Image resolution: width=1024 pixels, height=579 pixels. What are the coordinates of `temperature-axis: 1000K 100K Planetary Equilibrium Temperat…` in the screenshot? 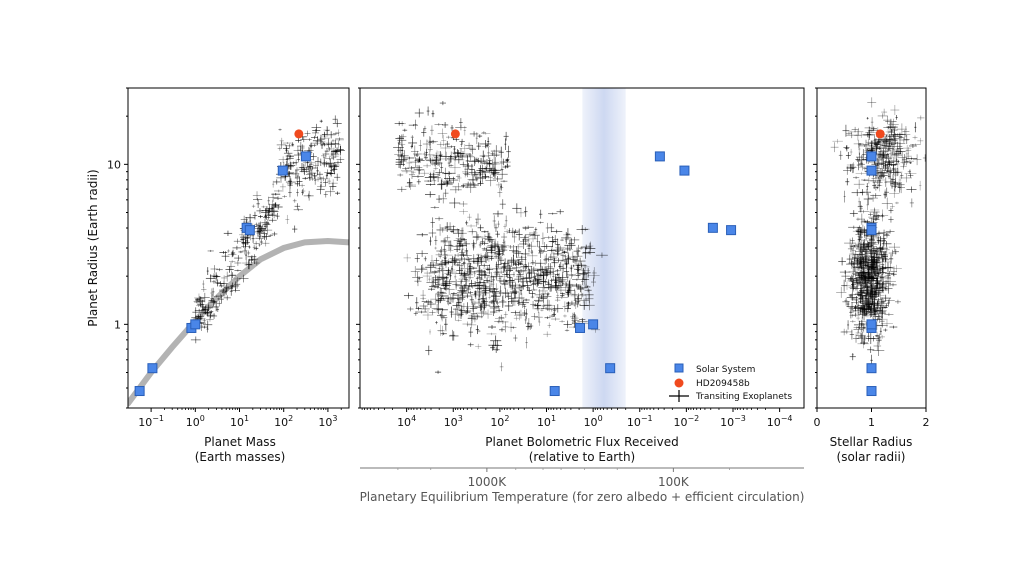 It's located at (582, 485).